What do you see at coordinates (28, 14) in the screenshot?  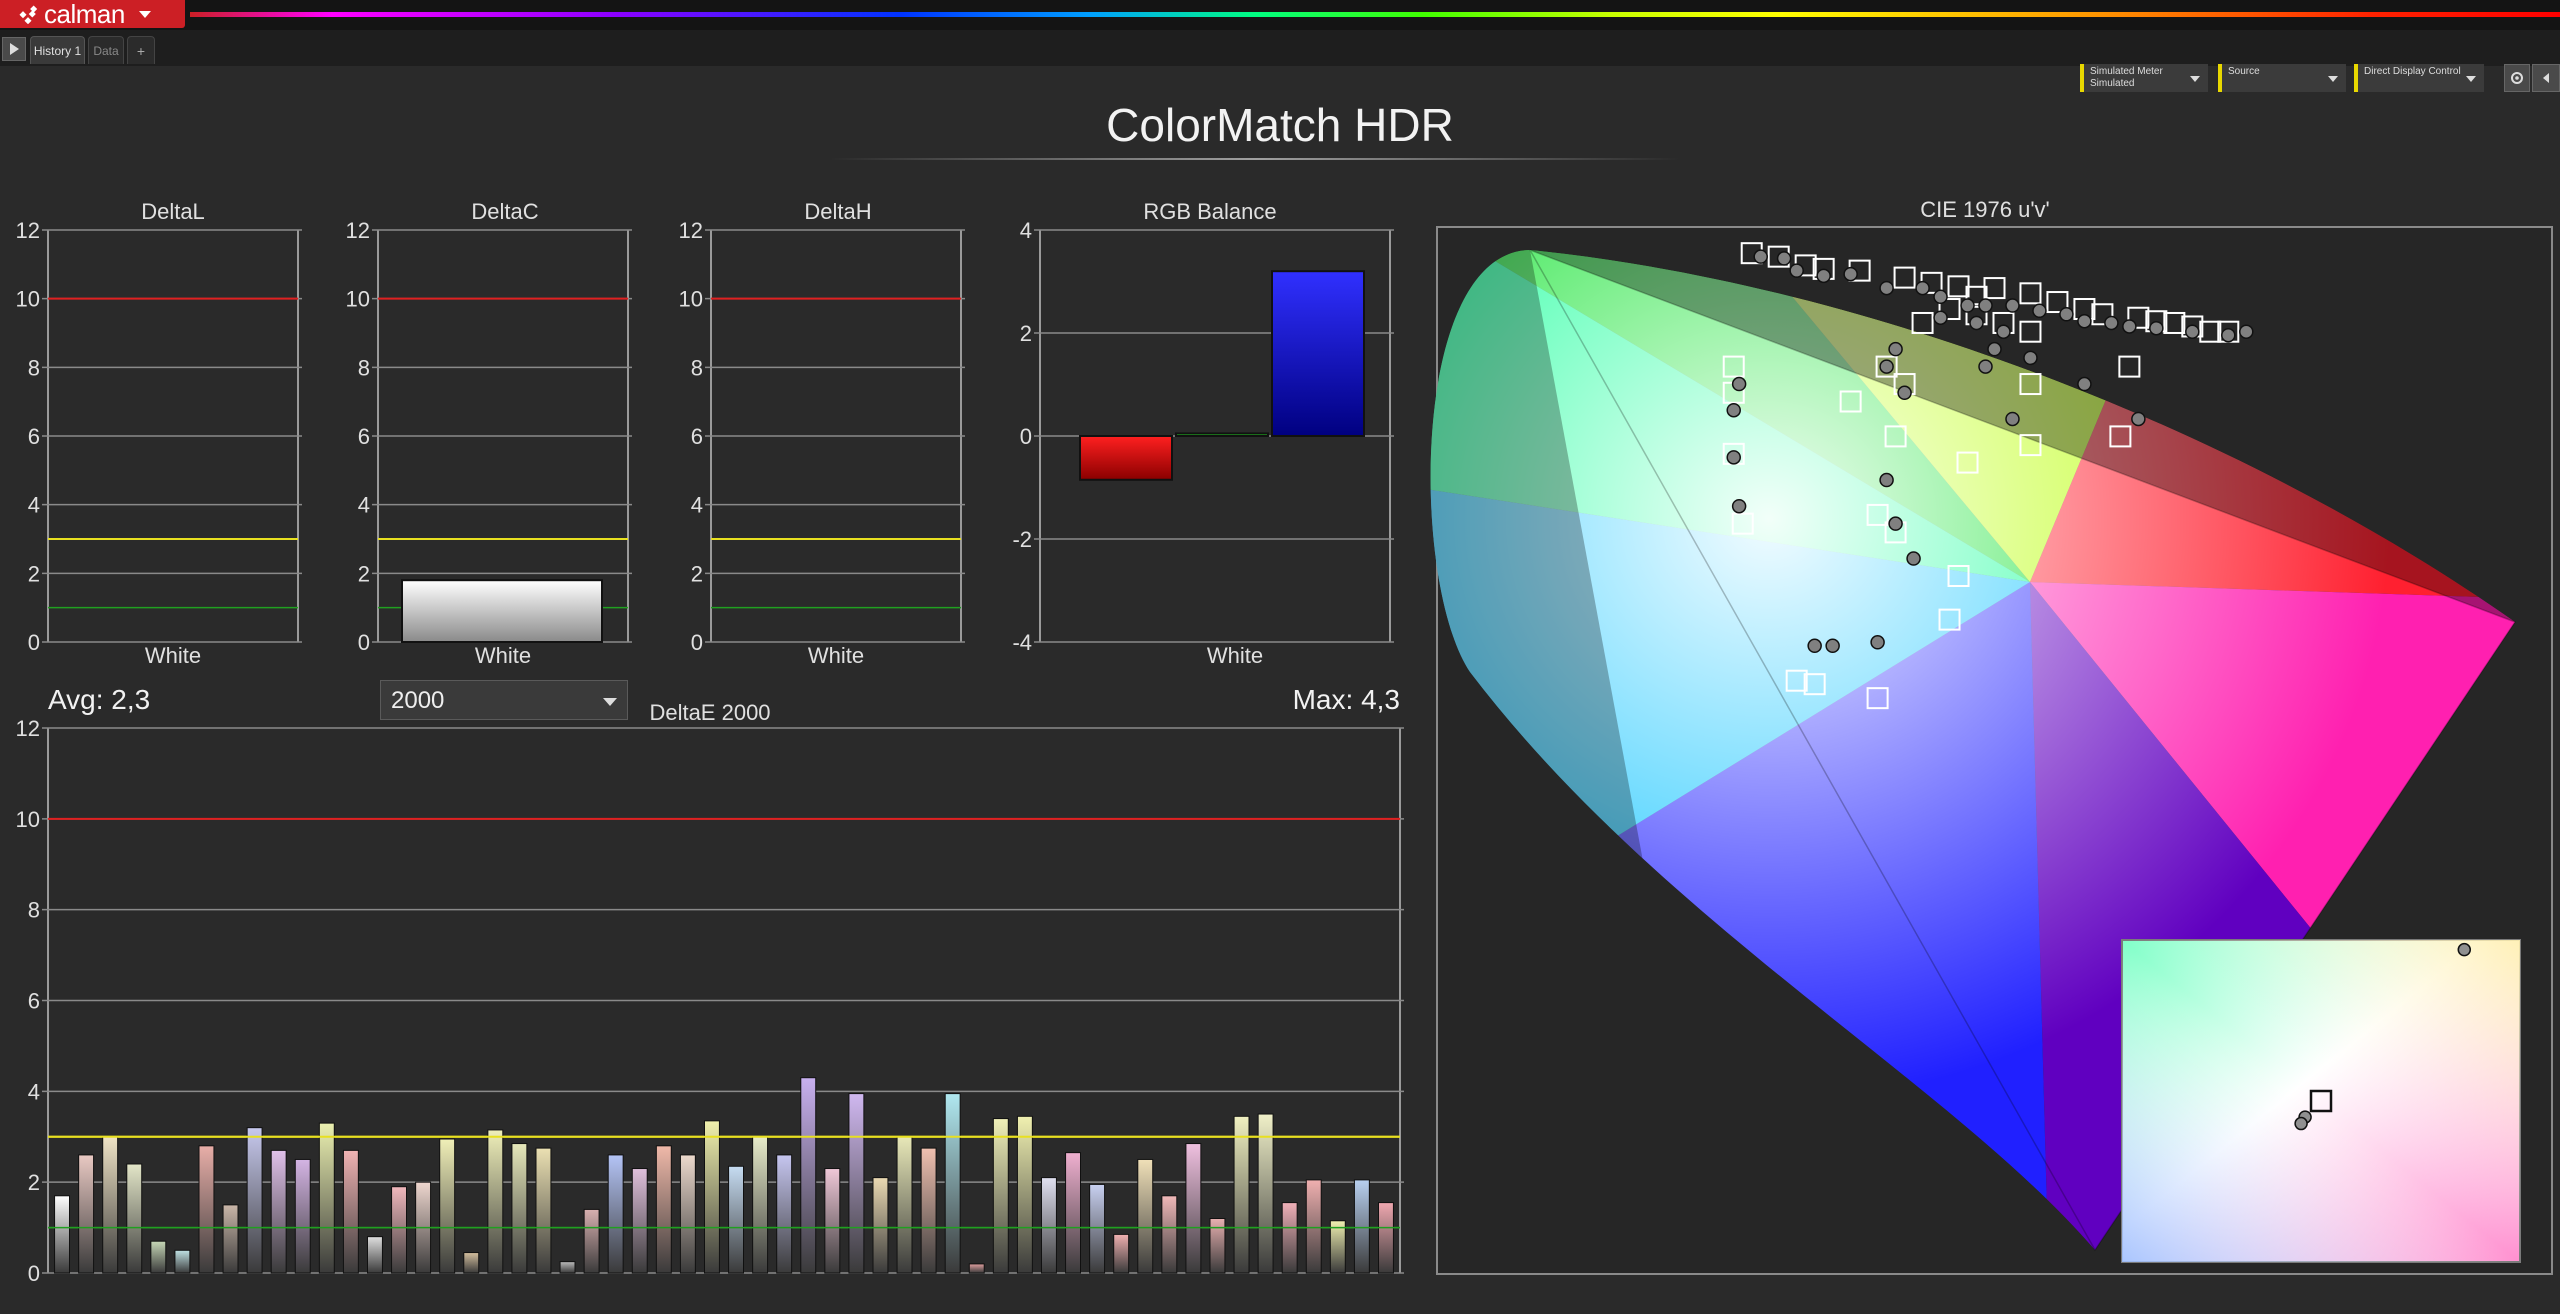 I see `calman-logo-icon` at bounding box center [28, 14].